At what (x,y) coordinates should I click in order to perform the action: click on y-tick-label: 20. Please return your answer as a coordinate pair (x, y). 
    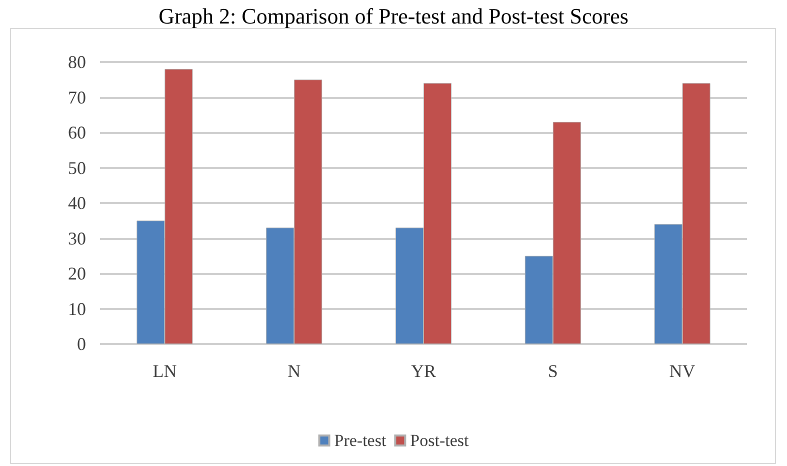
    Looking at the image, I should click on (77, 274).